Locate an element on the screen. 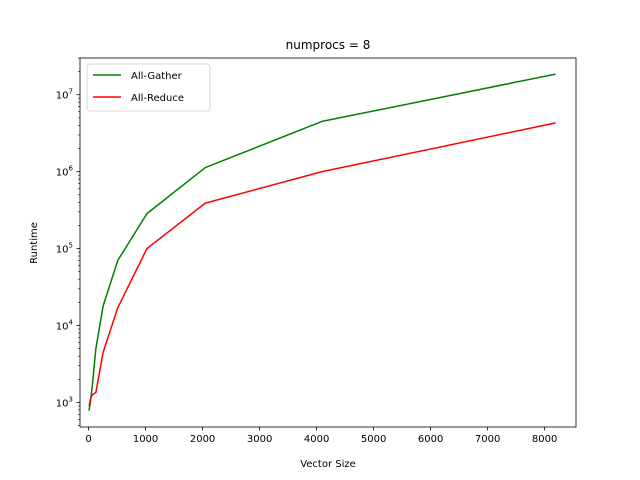 Image resolution: width=640 pixels, height=480 pixels. x-axis-label: Vector Size is located at coordinates (328, 464).